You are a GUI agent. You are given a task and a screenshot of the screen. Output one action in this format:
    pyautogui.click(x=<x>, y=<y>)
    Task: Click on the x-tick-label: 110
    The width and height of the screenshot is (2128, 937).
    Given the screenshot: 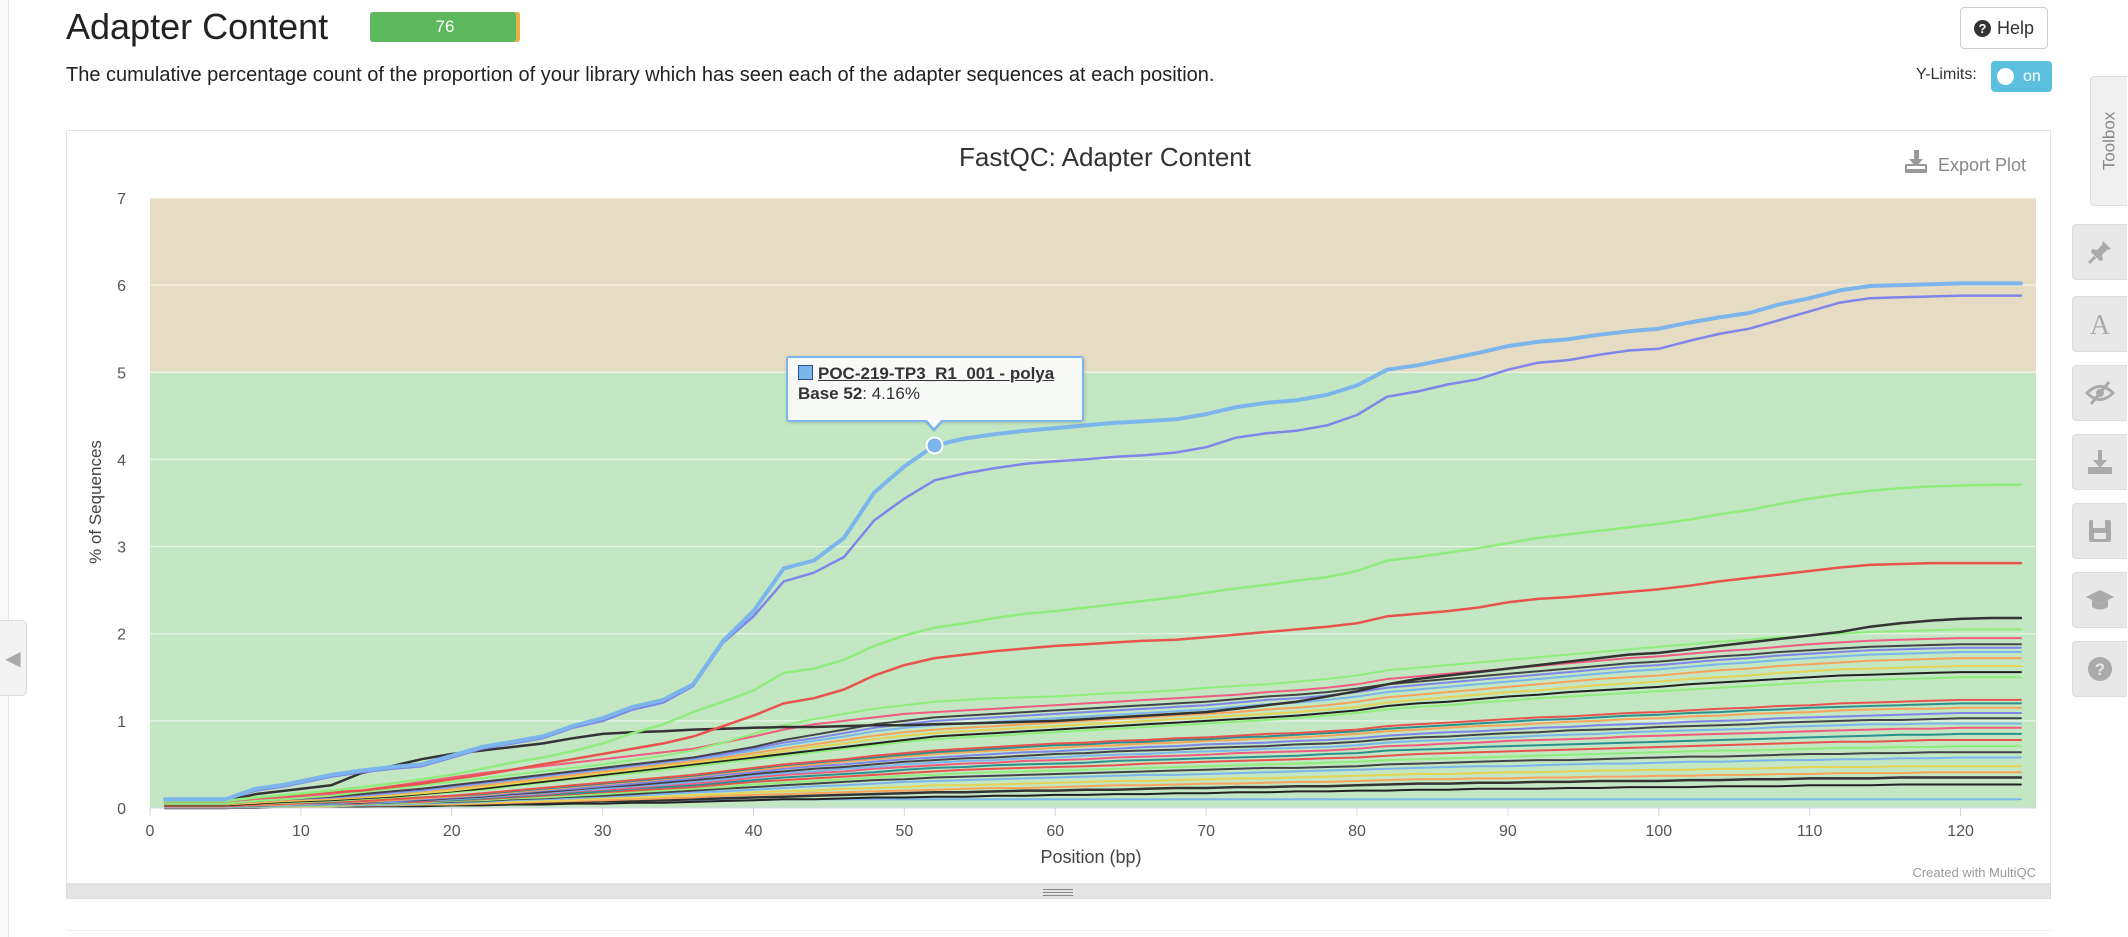 What is the action you would take?
    pyautogui.click(x=1810, y=831)
    